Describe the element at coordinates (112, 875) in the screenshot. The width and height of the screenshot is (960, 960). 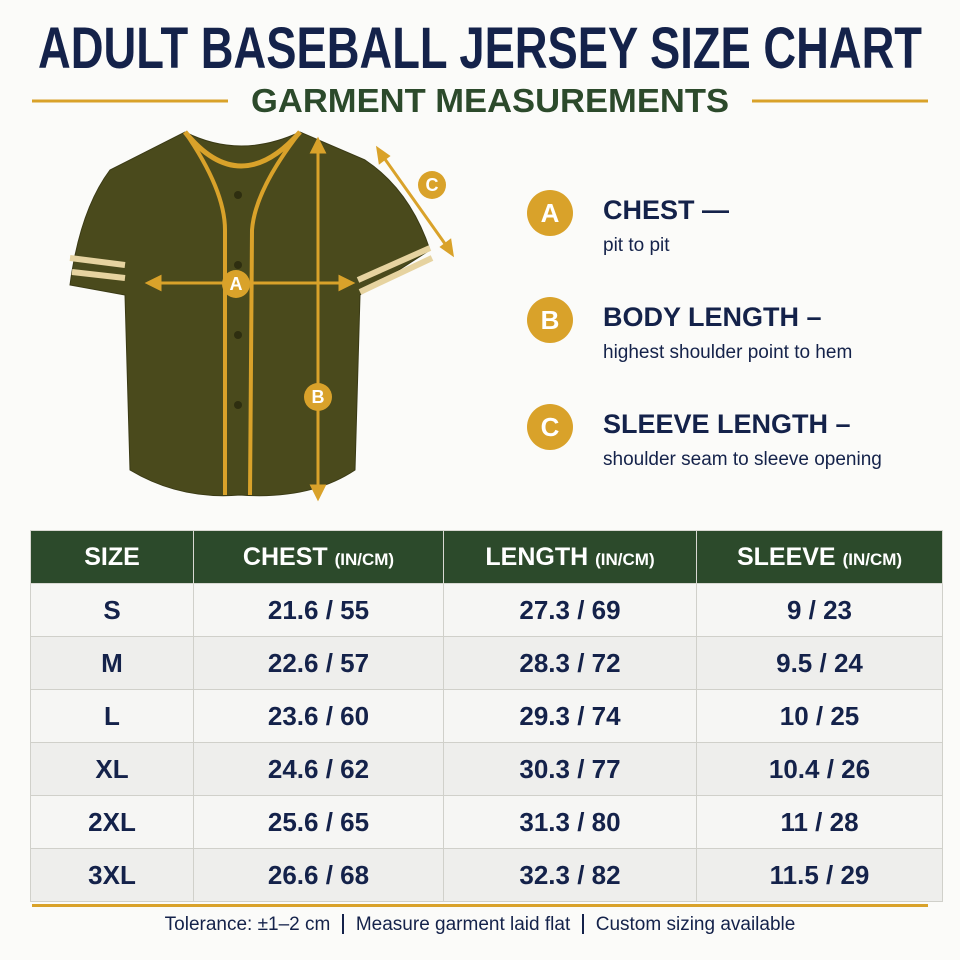
I see `table-cell: 3XL` at that location.